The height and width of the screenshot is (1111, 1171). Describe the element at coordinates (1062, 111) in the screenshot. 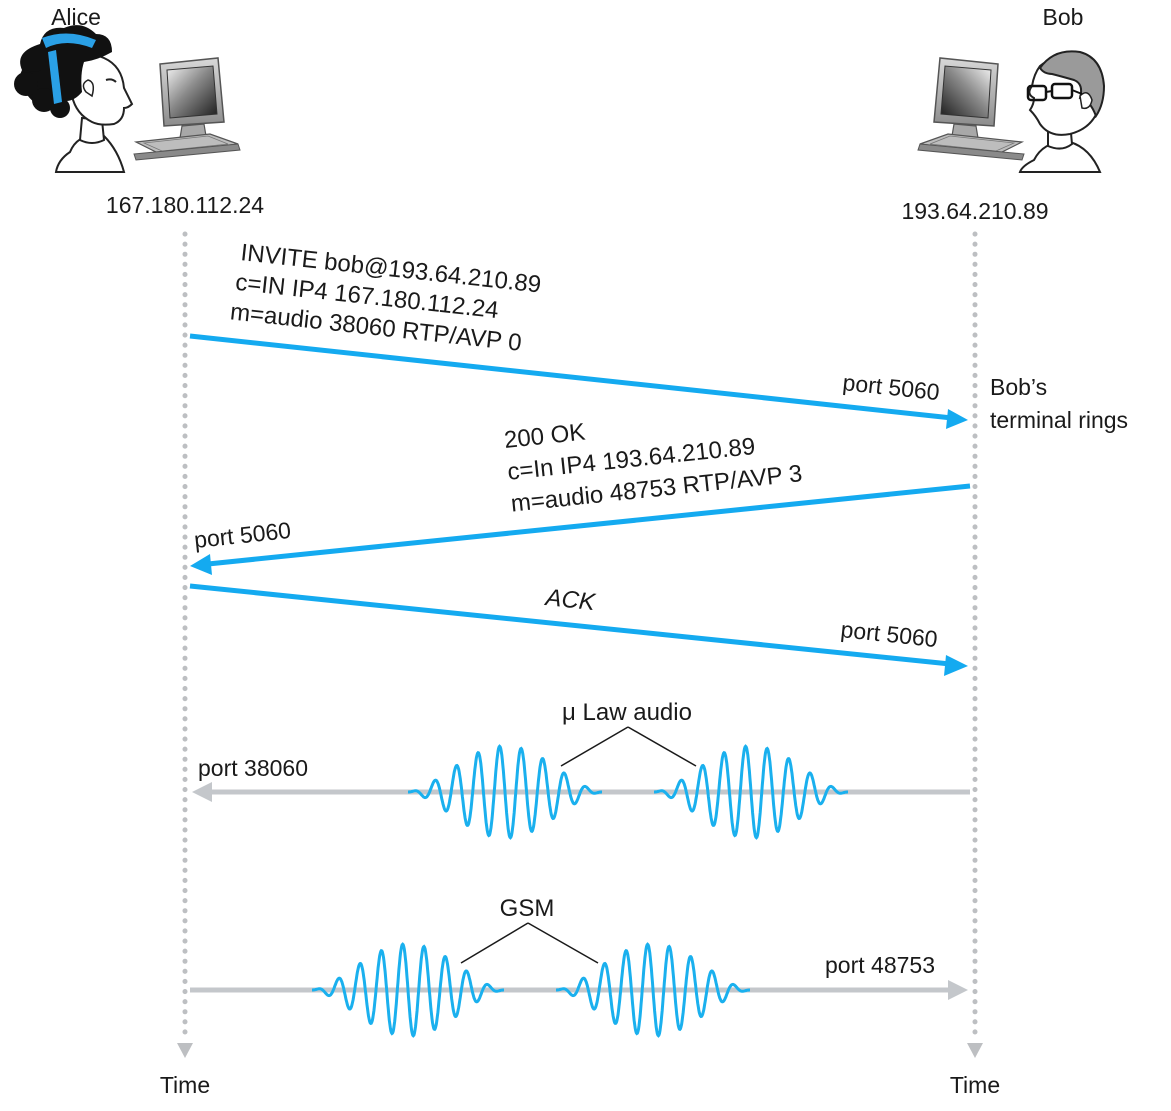

I see `bob-avatar-icon` at that location.